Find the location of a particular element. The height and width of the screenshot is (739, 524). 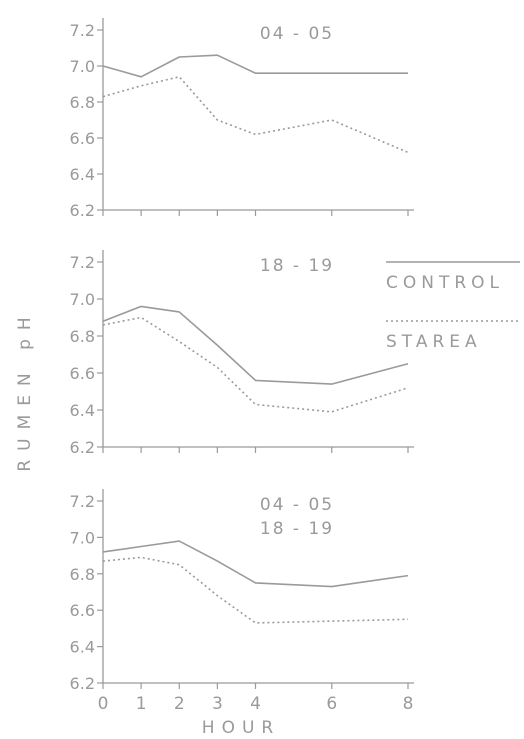

x-axis-label: HOUR is located at coordinates (241, 728).